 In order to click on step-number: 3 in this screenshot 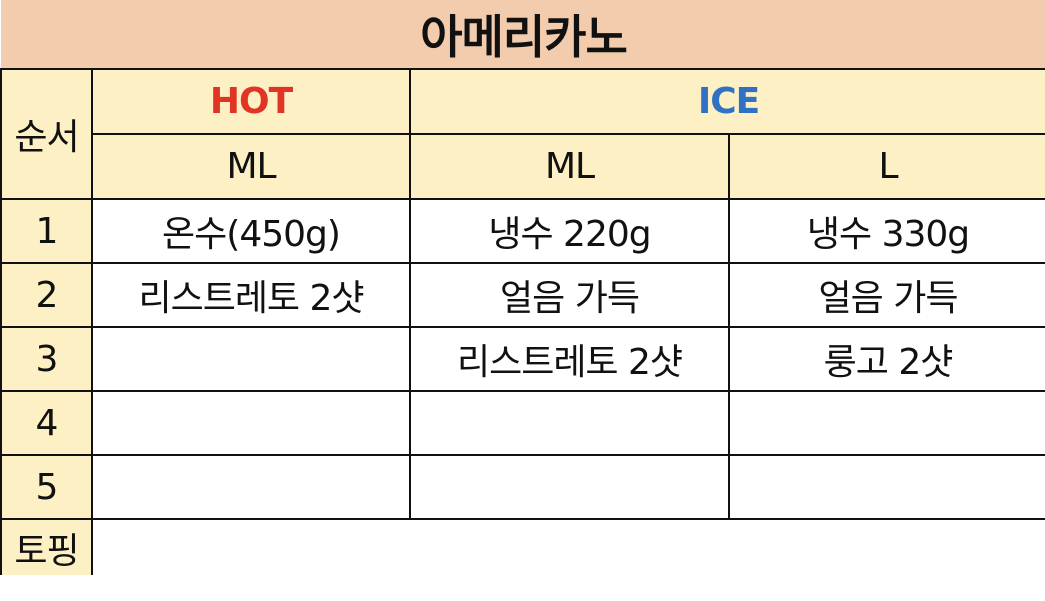, I will do `click(46, 359)`.